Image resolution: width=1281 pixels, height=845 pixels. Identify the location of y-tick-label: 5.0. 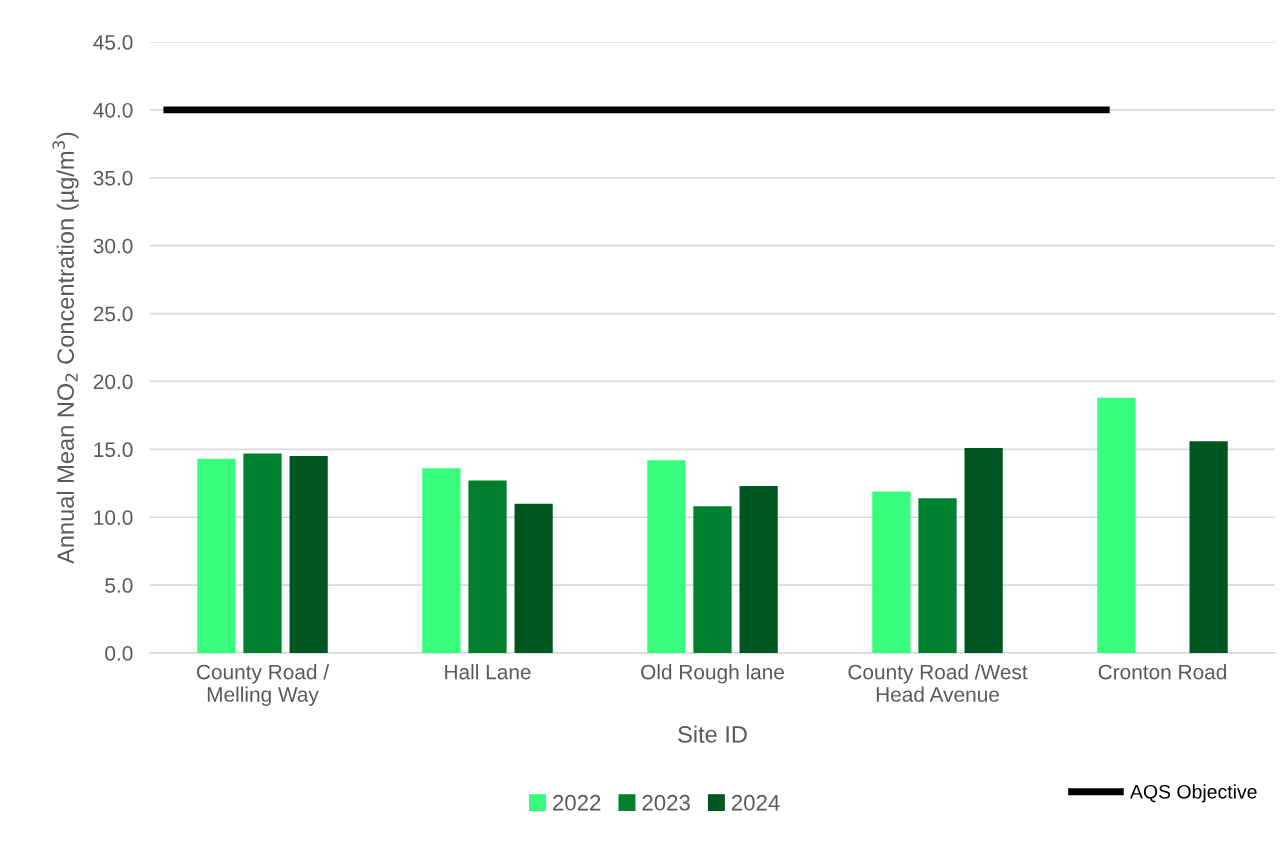
(119, 585).